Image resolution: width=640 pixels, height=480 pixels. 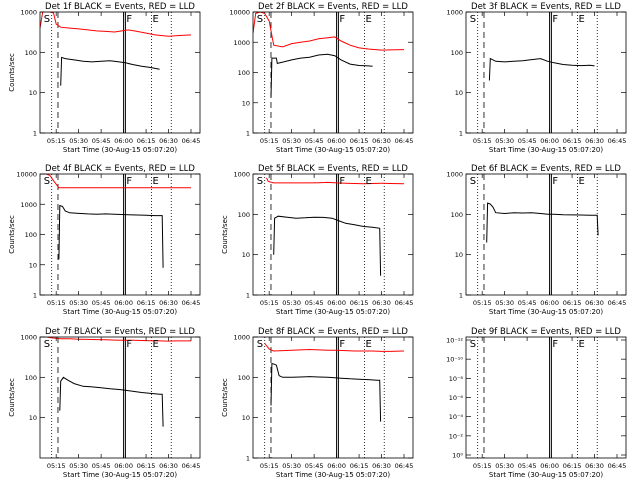 I want to click on y-tick-label: 10⁰, so click(x=457, y=456).